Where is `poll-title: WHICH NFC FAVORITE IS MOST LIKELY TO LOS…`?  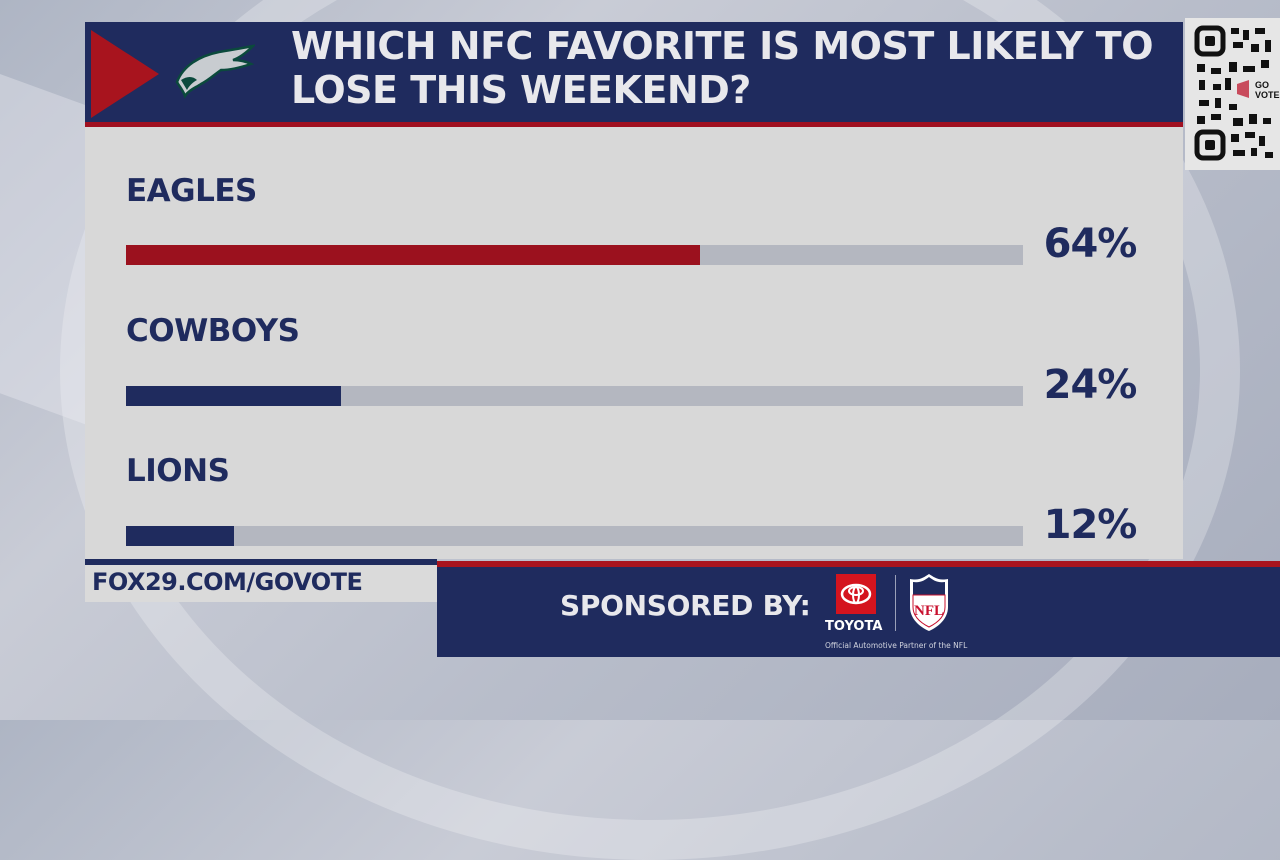
poll-title: WHICH NFC FAVORITE IS MOST LIKELY TO LOS… is located at coordinates (722, 68).